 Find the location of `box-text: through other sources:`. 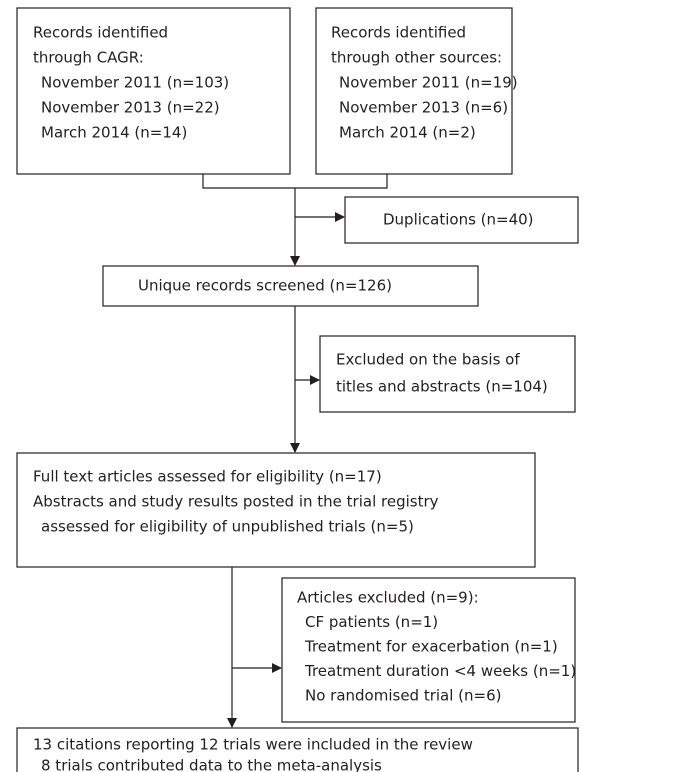

box-text: through other sources: is located at coordinates (416, 58).